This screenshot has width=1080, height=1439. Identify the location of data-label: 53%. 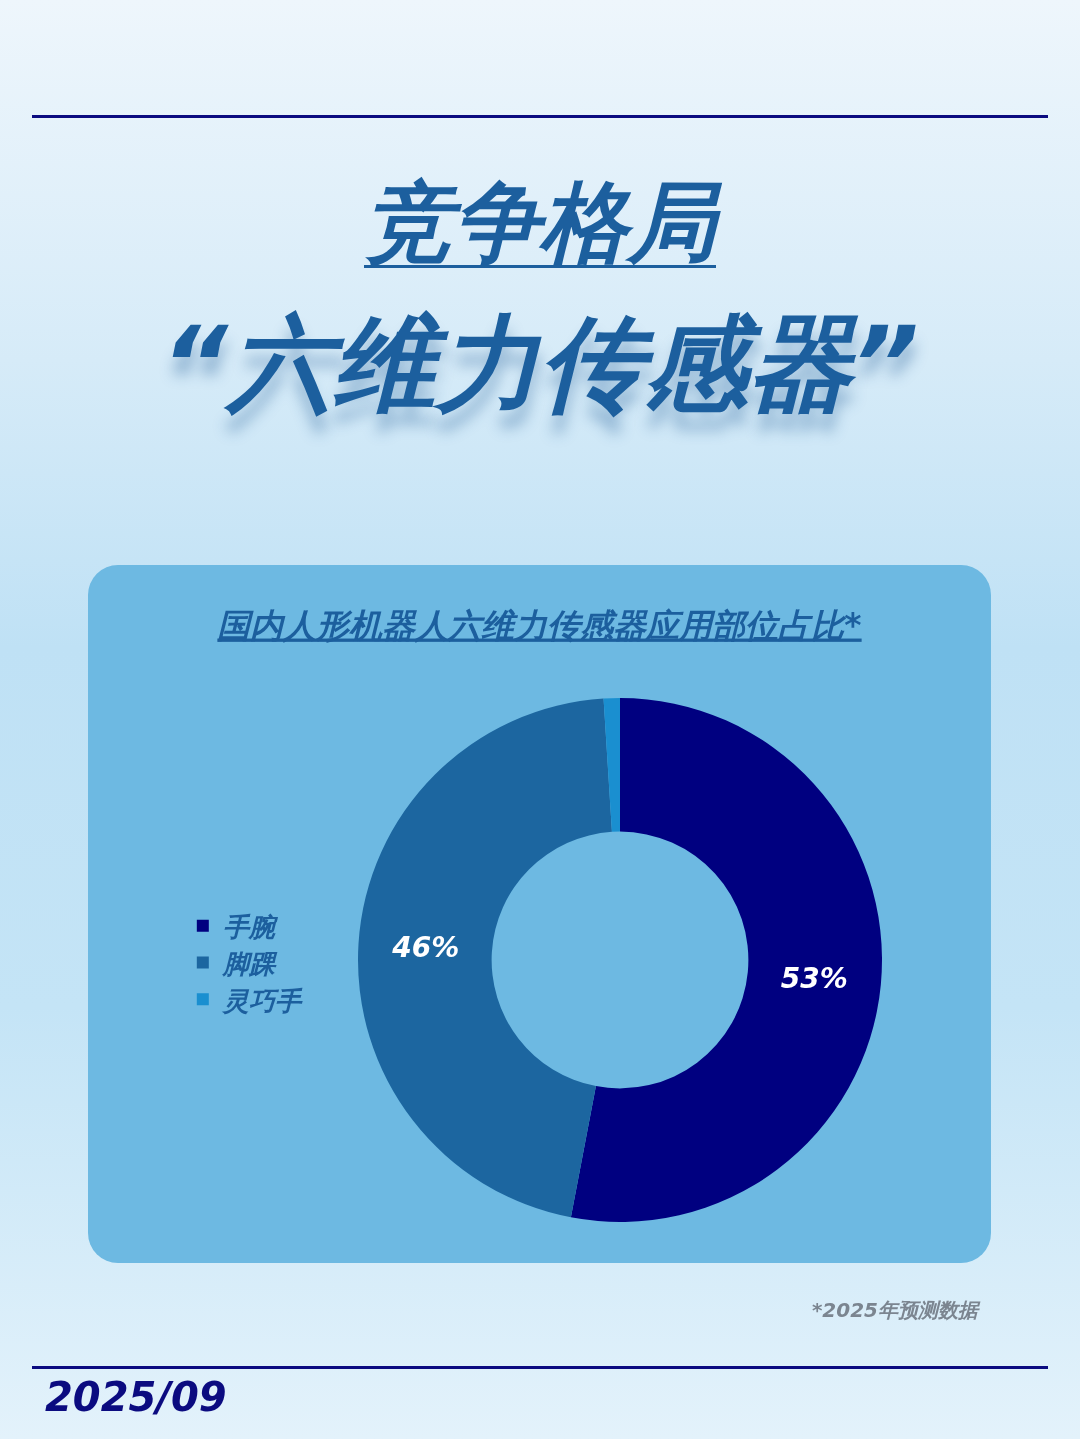
(814, 978).